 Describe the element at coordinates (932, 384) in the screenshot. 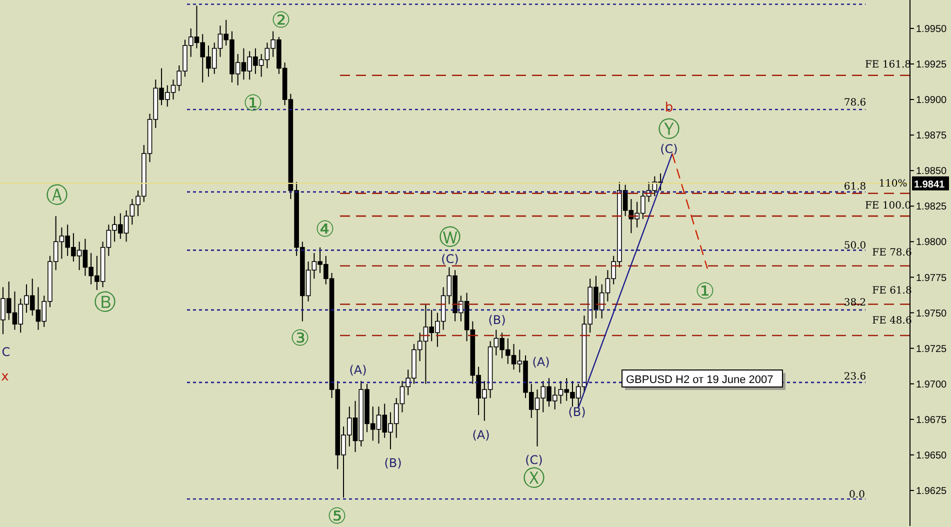

I see `y-tick-label: 1.9700` at that location.